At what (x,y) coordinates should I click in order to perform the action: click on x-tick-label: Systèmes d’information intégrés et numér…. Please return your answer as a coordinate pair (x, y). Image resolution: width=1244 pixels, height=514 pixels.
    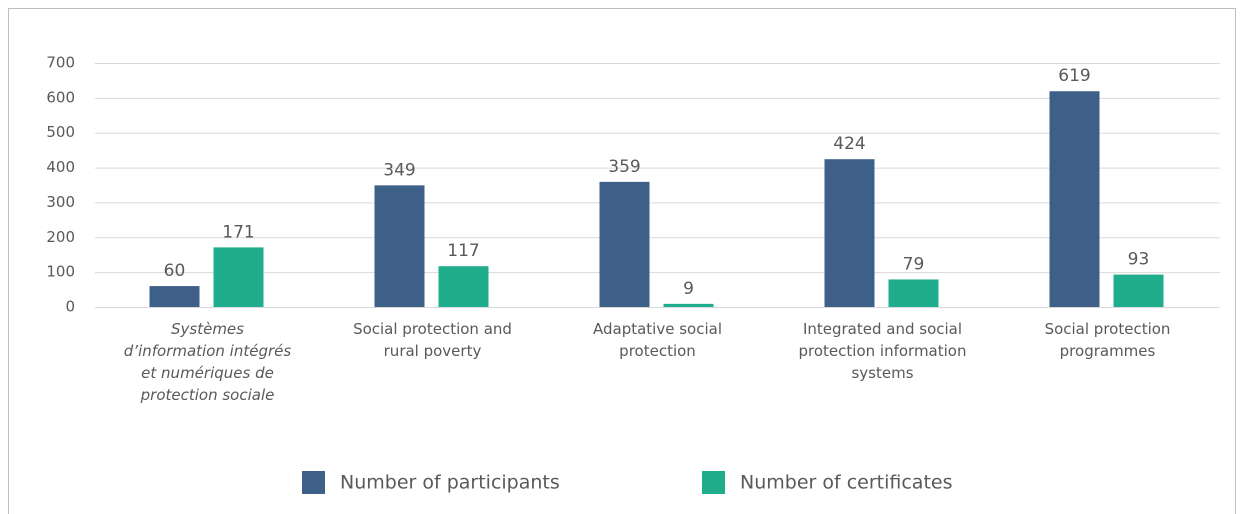
    Looking at the image, I should click on (207, 362).